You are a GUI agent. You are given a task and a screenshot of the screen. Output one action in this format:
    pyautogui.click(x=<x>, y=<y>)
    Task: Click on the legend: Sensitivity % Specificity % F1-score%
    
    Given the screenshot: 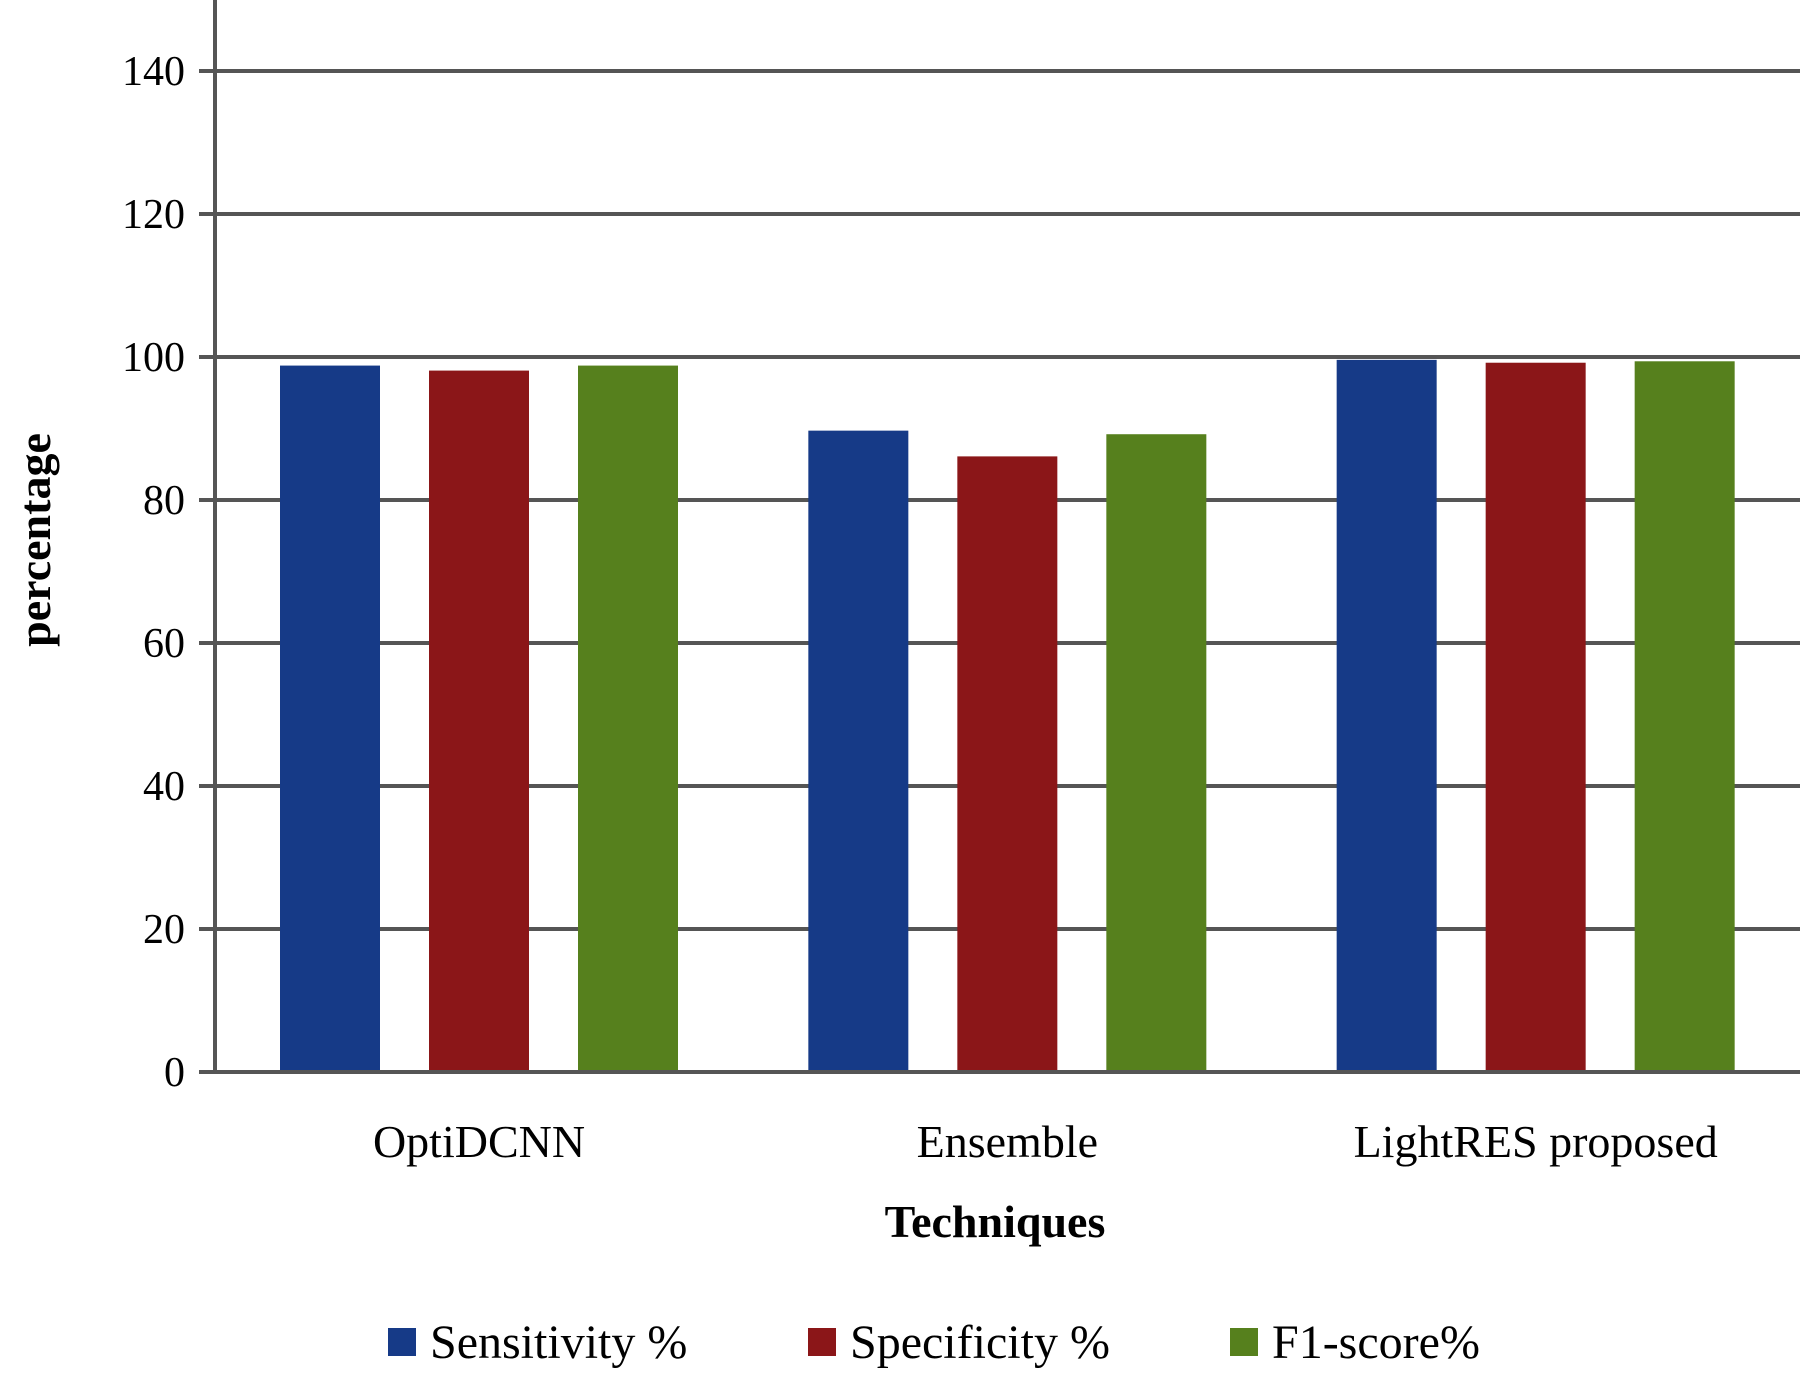 What is the action you would take?
    pyautogui.click(x=934, y=1342)
    